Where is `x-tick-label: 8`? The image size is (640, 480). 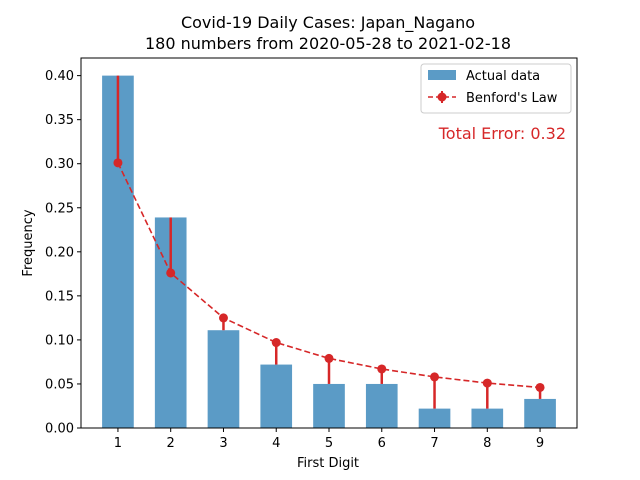 x-tick-label: 8 is located at coordinates (487, 443).